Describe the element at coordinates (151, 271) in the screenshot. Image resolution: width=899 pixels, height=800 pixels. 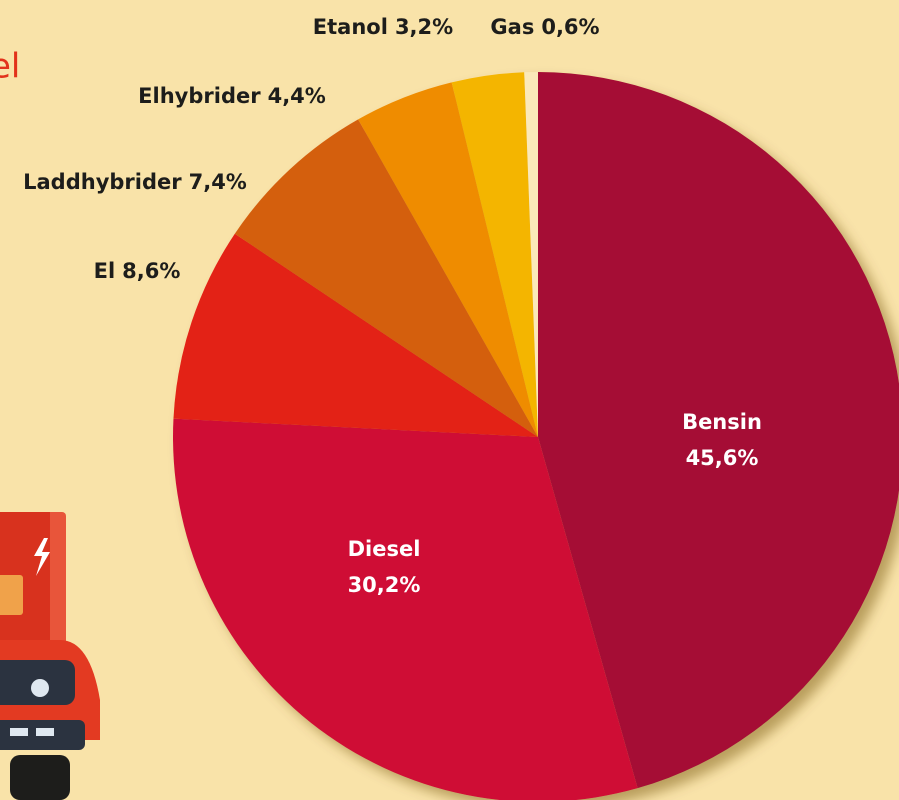
I see `slice-value: 8,6%` at that location.